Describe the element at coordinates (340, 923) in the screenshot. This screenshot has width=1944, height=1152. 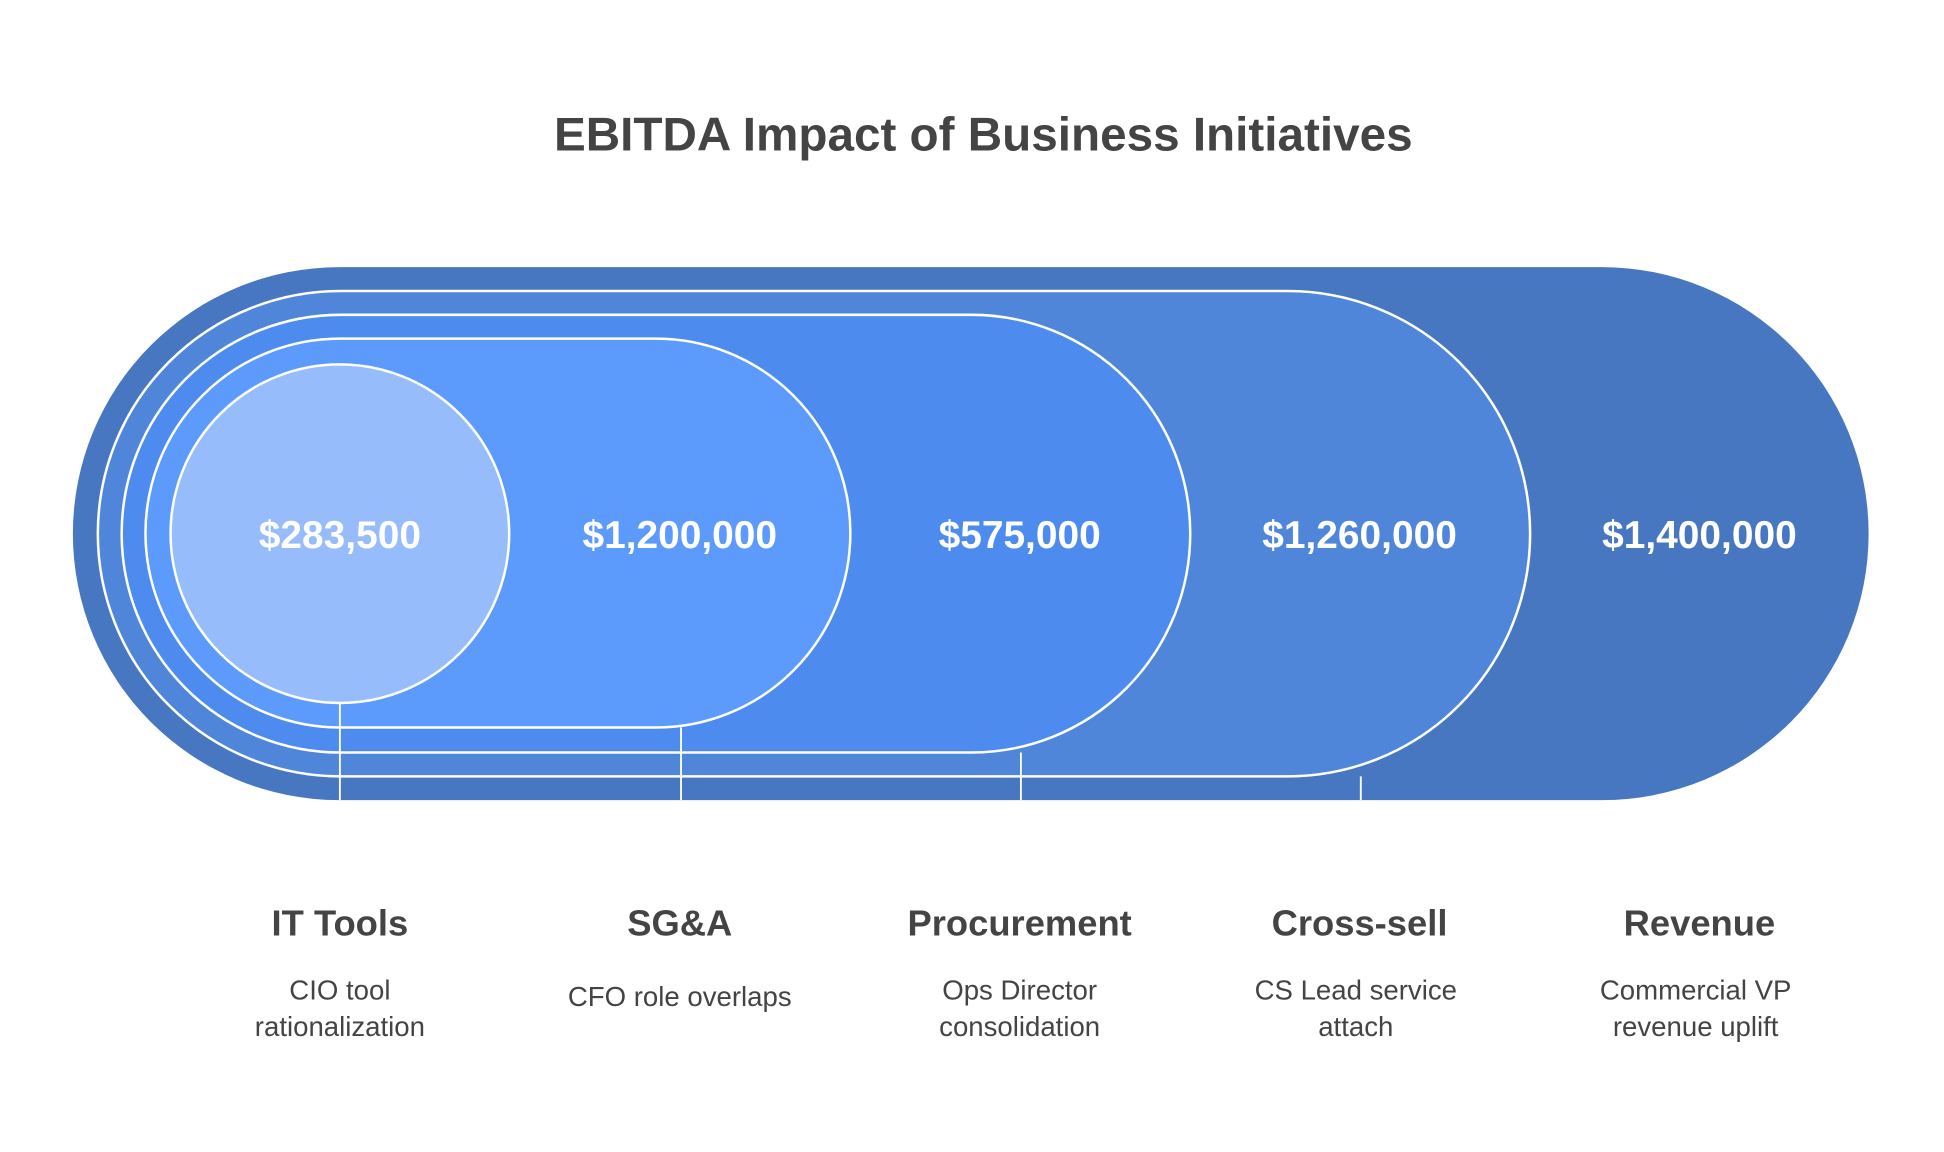
I see `it-tools-label: IT Tools` at that location.